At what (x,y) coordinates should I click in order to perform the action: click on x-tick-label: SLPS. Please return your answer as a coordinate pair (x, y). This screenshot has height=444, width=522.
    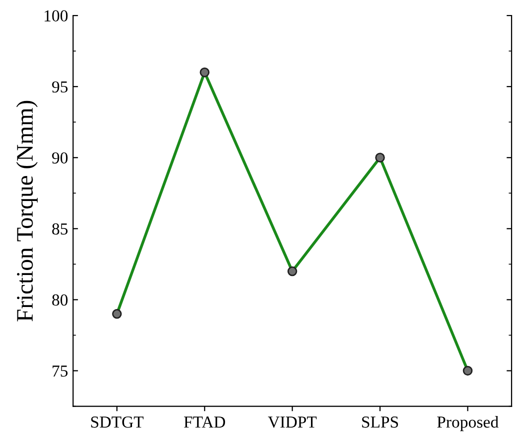
    Looking at the image, I should click on (380, 422).